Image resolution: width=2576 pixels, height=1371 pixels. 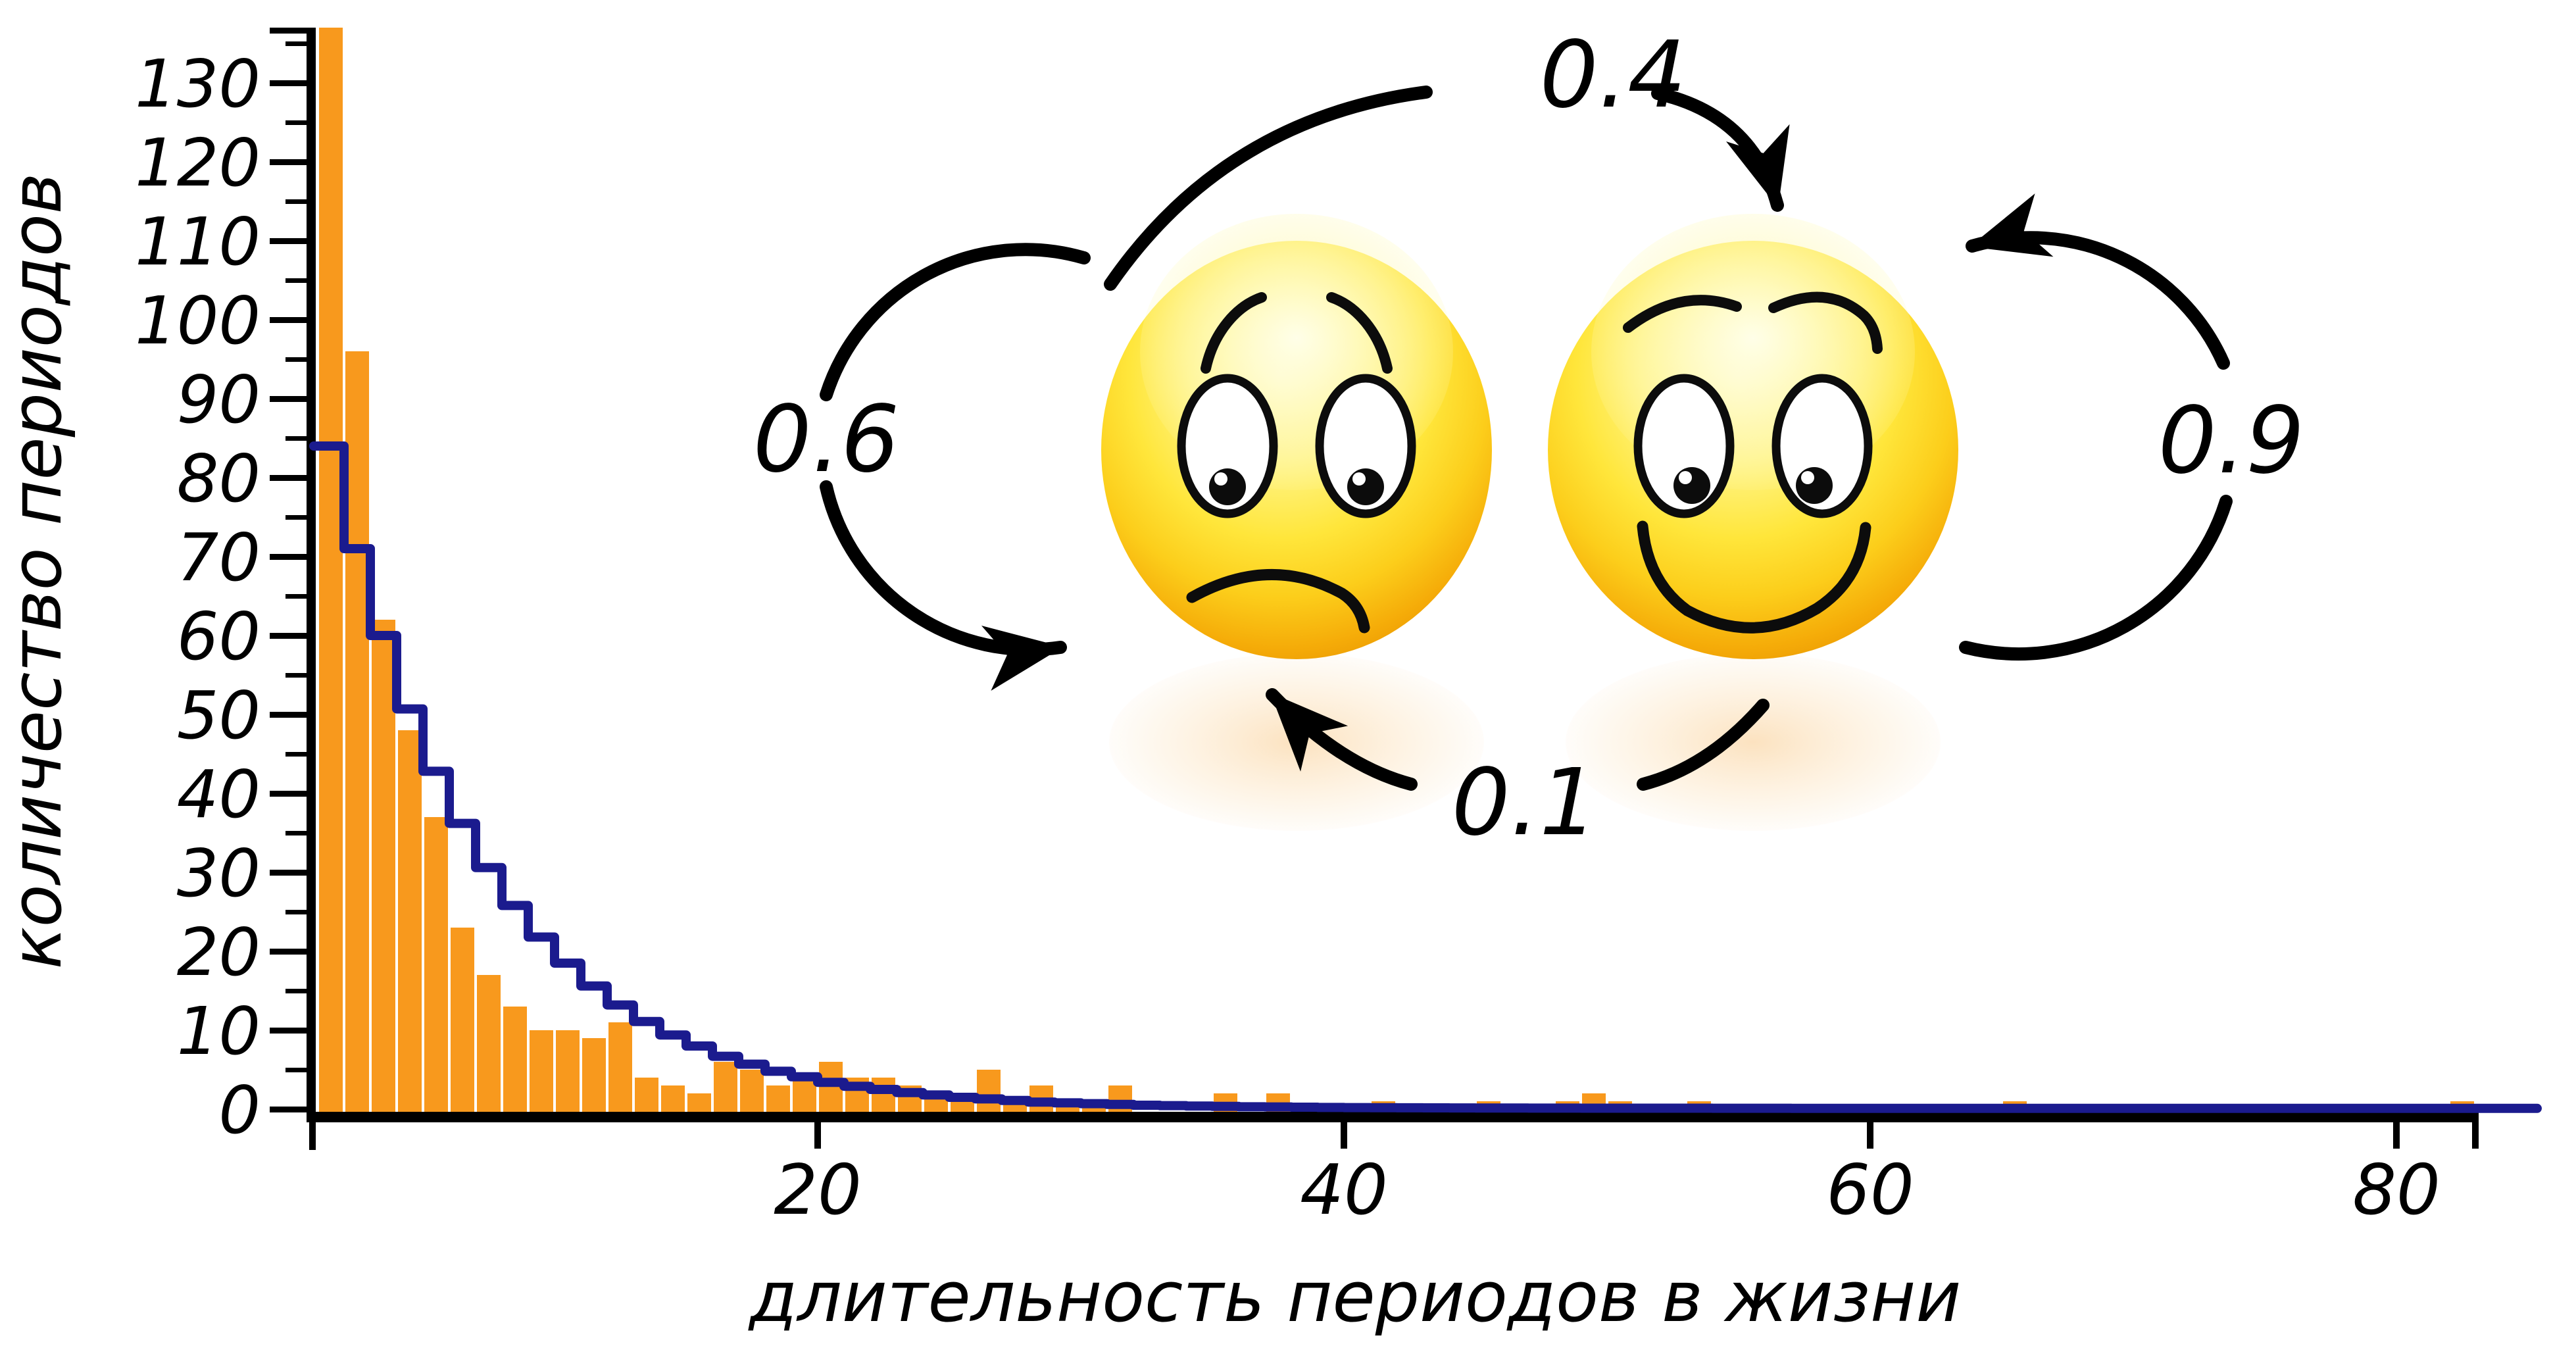 I want to click on happy-mouth, so click(x=1754, y=577).